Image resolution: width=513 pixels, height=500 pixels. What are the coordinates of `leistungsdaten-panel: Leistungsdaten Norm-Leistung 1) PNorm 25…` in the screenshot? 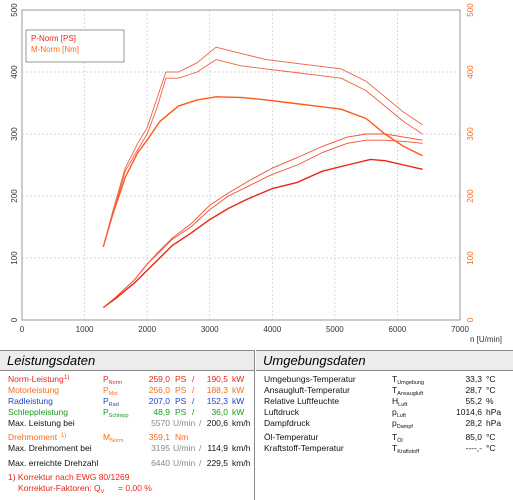 It's located at (127, 425).